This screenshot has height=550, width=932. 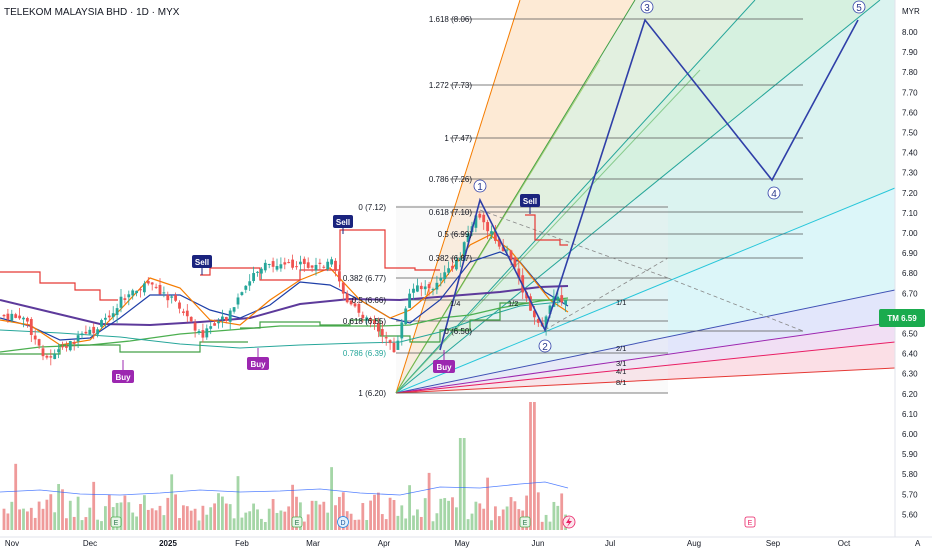 I want to click on fib-ext-label: 1 (7.47), so click(x=458, y=138).